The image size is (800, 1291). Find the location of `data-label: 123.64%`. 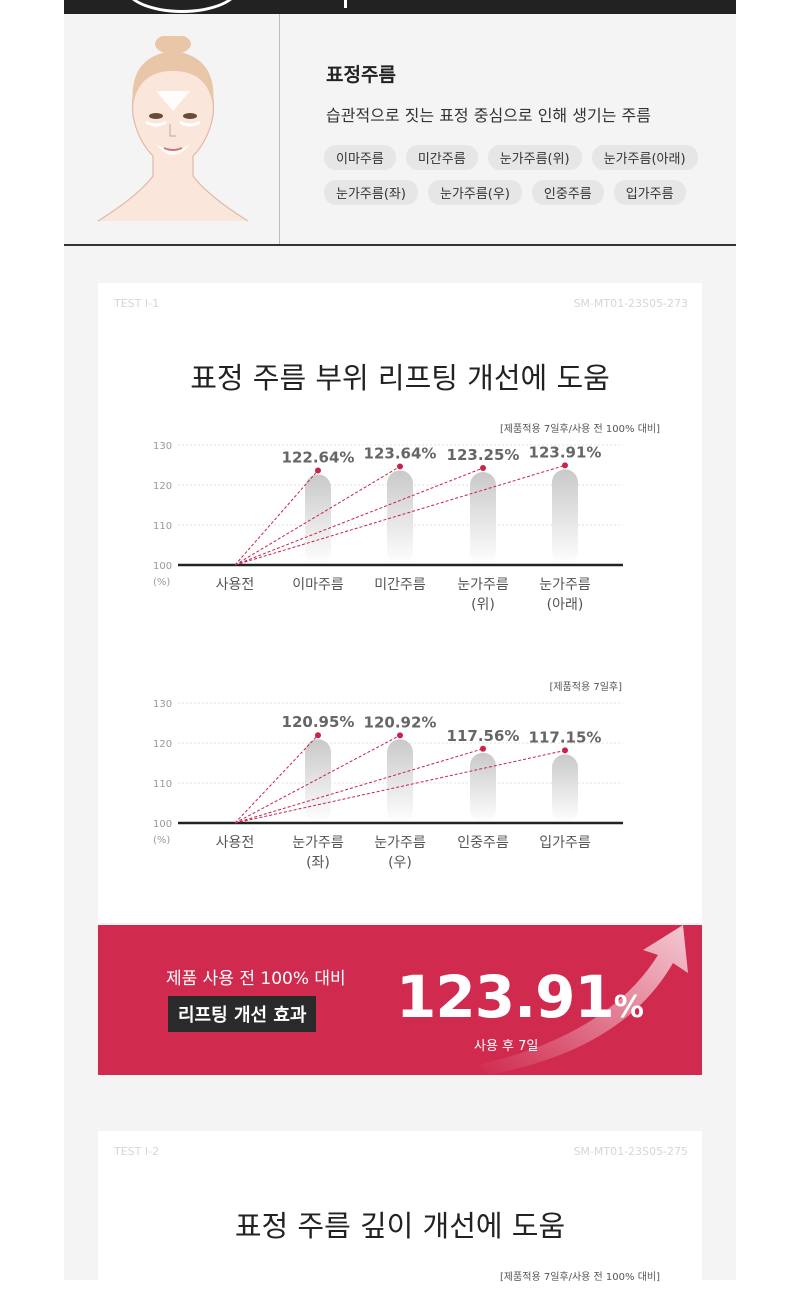

data-label: 123.64% is located at coordinates (400, 453).